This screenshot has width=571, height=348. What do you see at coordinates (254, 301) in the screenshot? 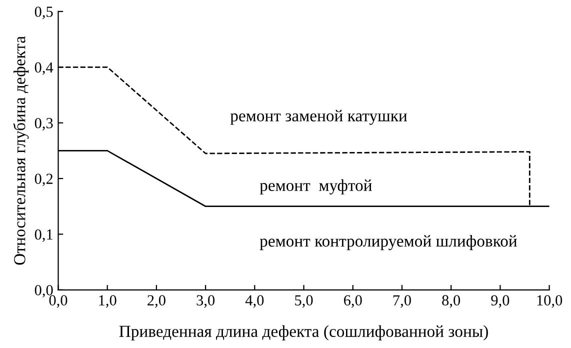
I see `x-tick-label: 4,0` at bounding box center [254, 301].